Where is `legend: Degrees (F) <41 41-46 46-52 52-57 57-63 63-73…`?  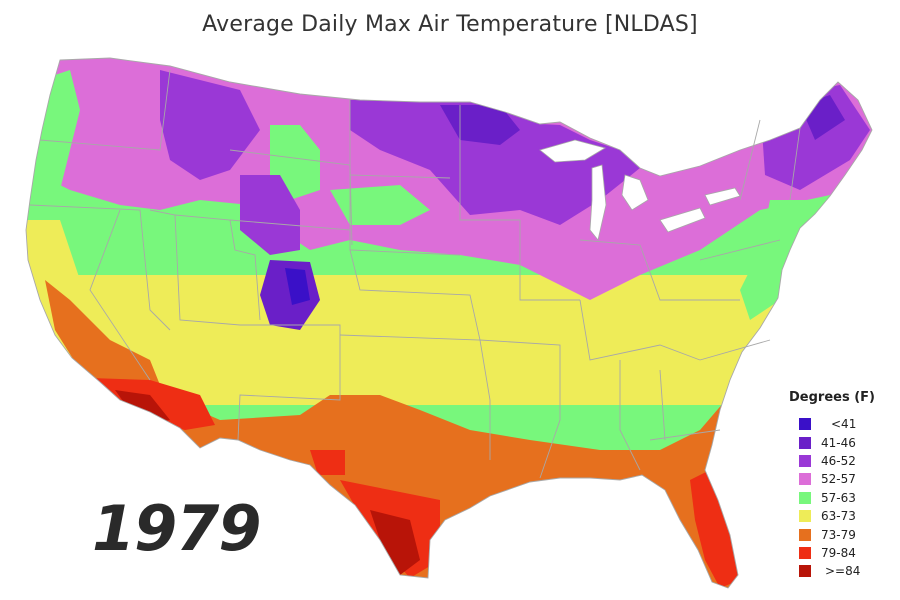
legend: Degrees (F) <41 41-46 46-52 52-57 57-63 63-73… is located at coordinates (839, 485).